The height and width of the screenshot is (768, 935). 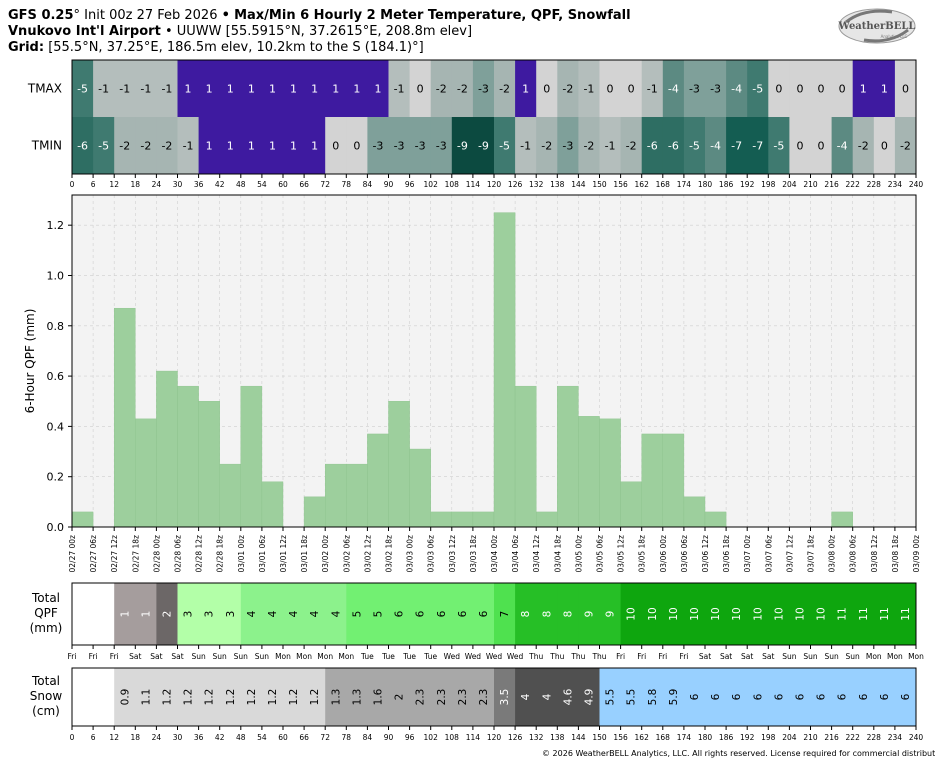 I want to click on temp-hour-label: 42, so click(x=220, y=184).